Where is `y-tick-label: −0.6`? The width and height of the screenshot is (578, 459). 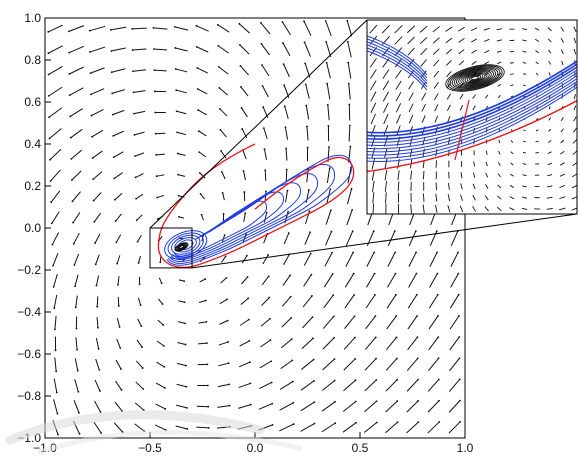 y-tick-label: −0.6 is located at coordinates (29, 354).